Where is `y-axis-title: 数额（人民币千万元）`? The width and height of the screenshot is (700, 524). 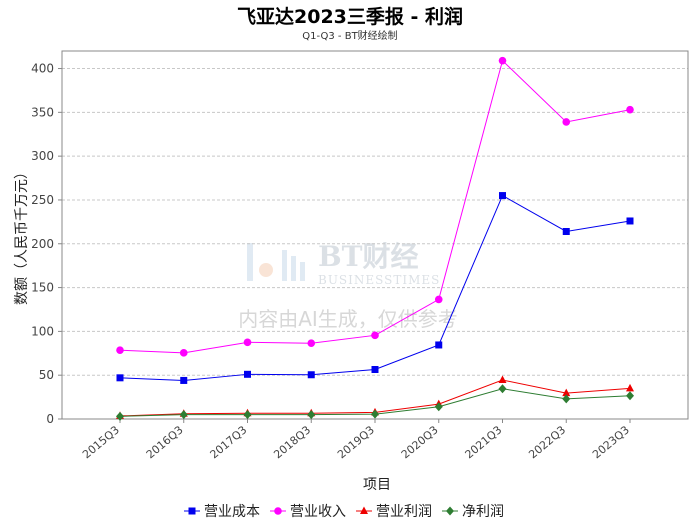
y-axis-title: 数额（人民币千万元） is located at coordinates (22, 235).